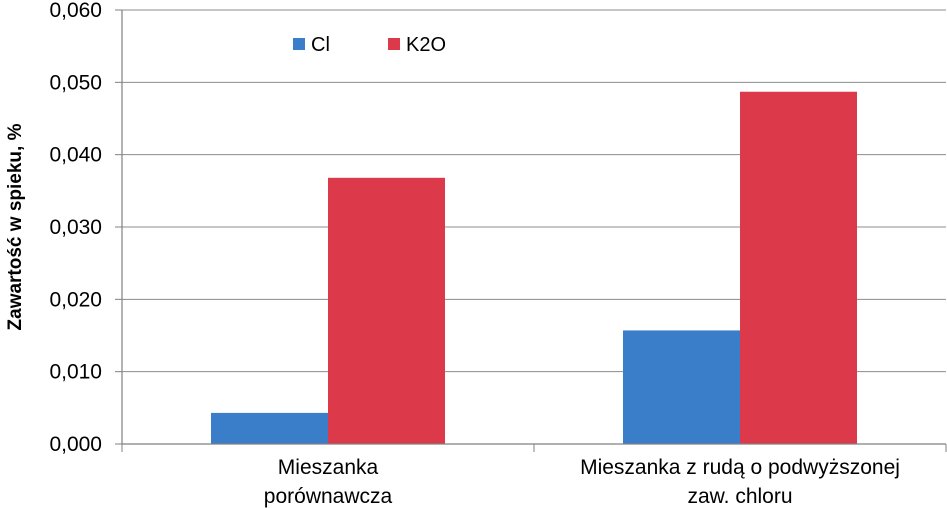  Describe the element at coordinates (320, 45) in the screenshot. I see `legend-label-cl: Cl` at that location.